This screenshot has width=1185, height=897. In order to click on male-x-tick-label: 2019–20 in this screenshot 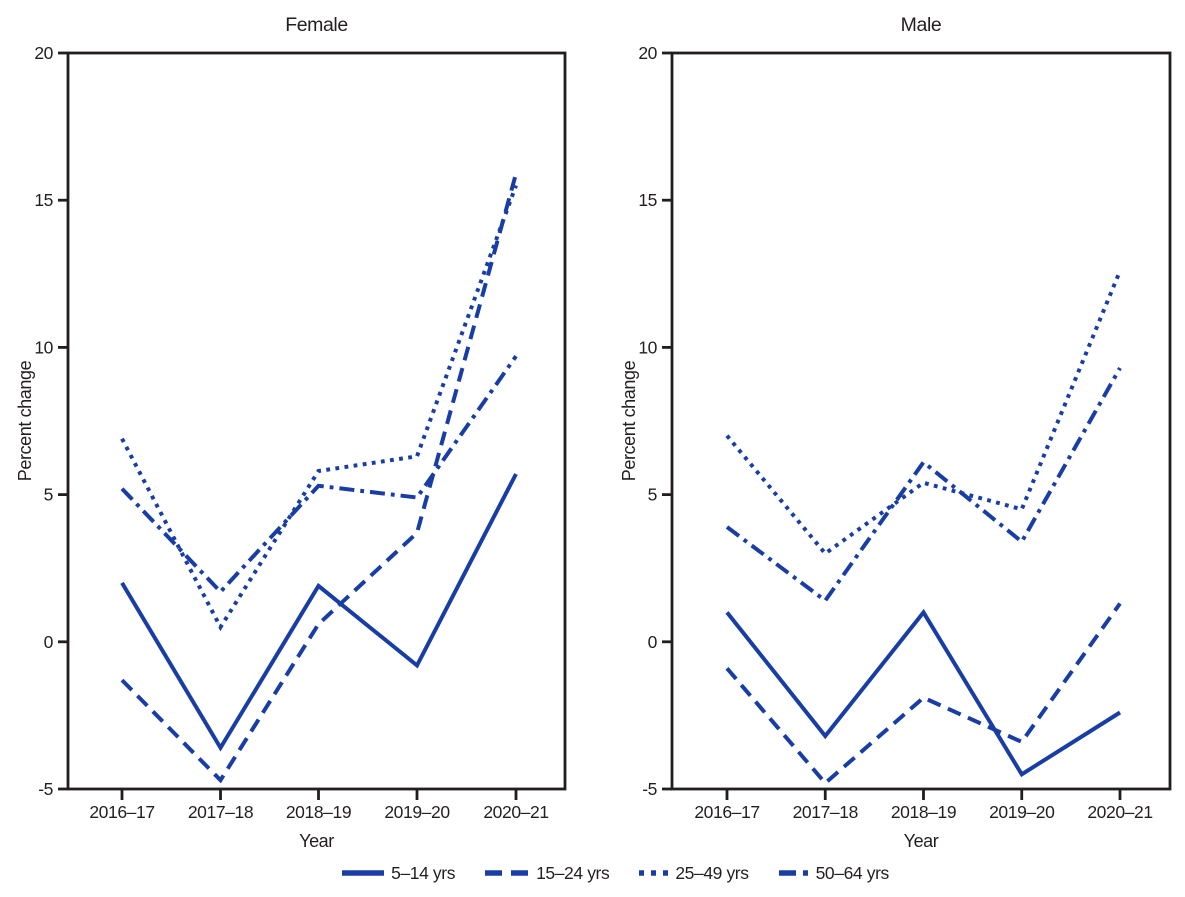, I will do `click(1022, 812)`.